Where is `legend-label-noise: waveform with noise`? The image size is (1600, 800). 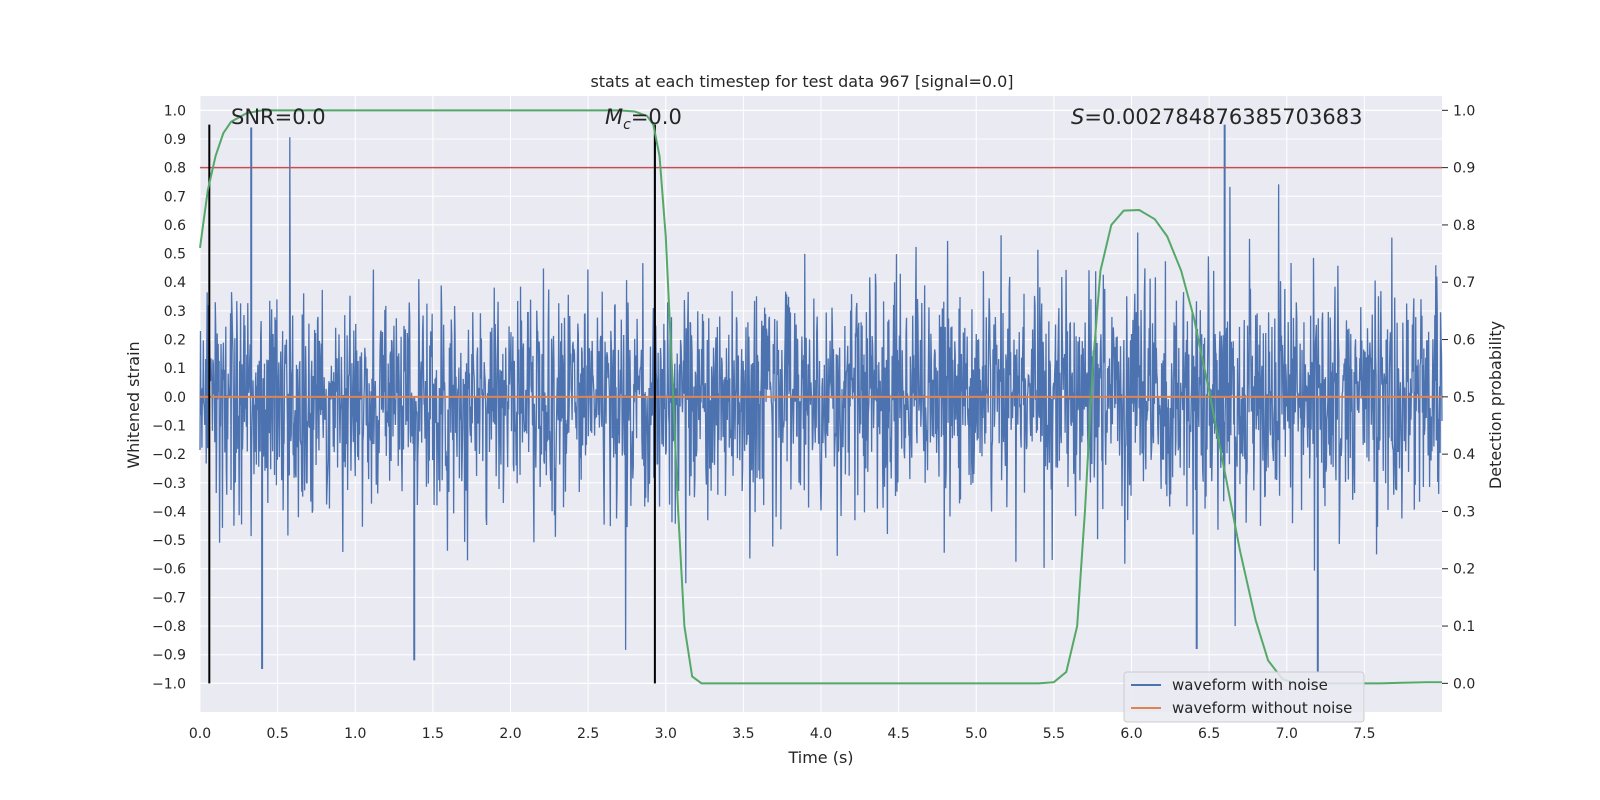 legend-label-noise: waveform with noise is located at coordinates (1250, 685).